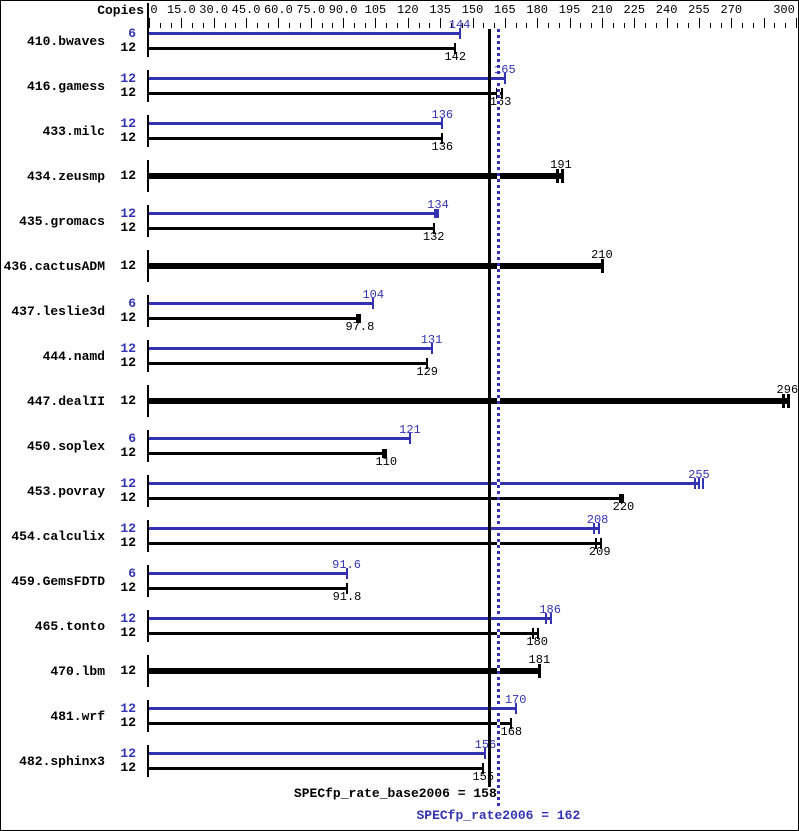  I want to click on base-value-label: 110, so click(386, 462).